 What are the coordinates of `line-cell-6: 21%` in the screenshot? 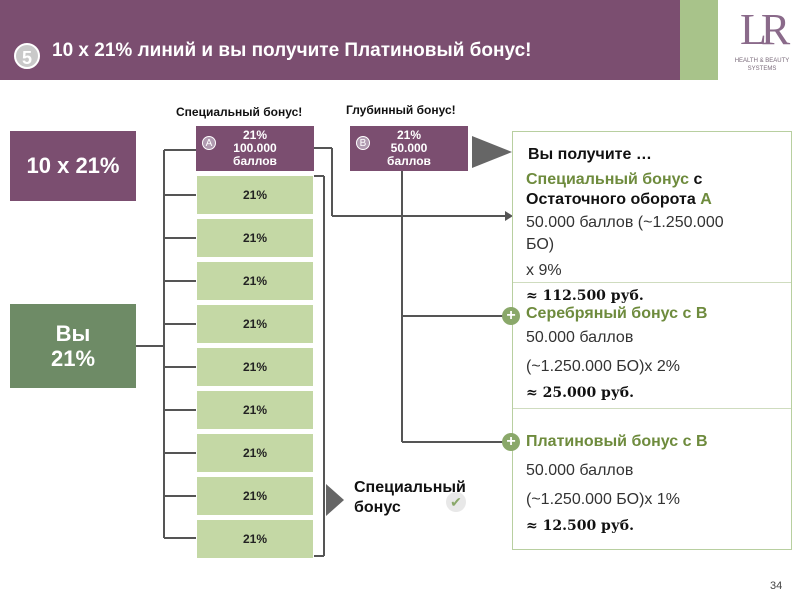 It's located at (255, 410).